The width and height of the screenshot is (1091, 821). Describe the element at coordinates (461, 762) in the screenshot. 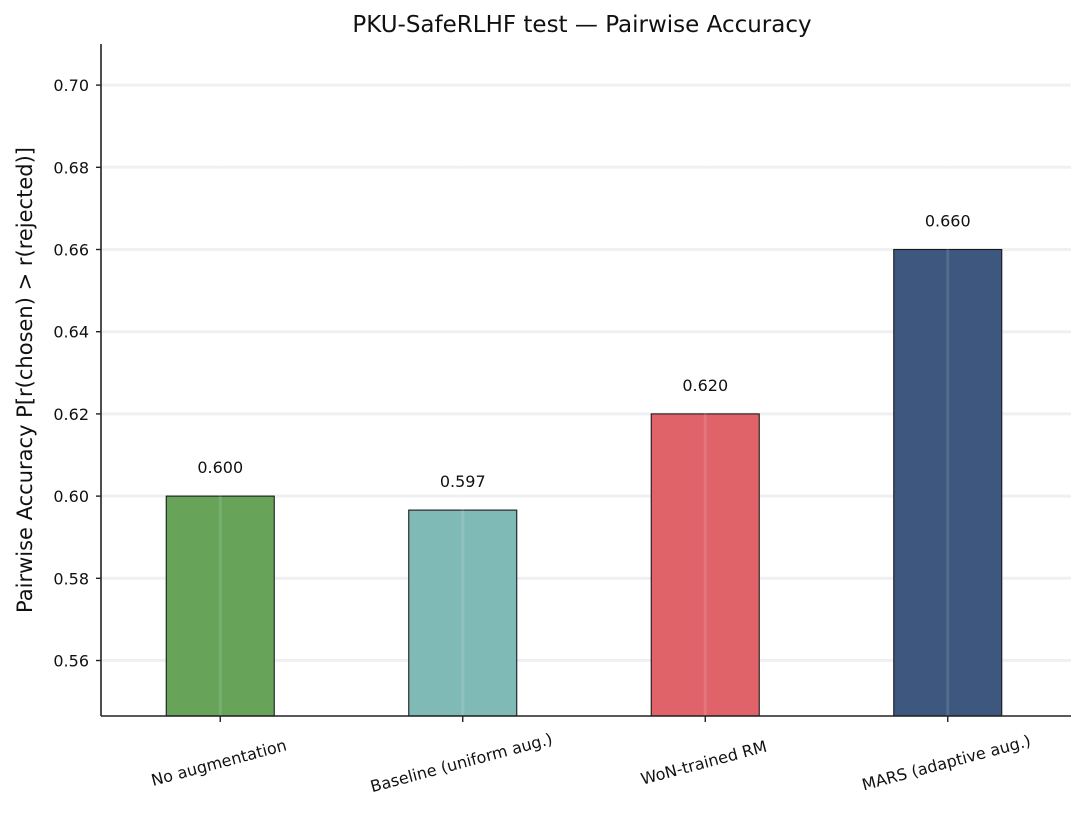

I see `x-tick-label: Baseline (uniform aug.)` at that location.